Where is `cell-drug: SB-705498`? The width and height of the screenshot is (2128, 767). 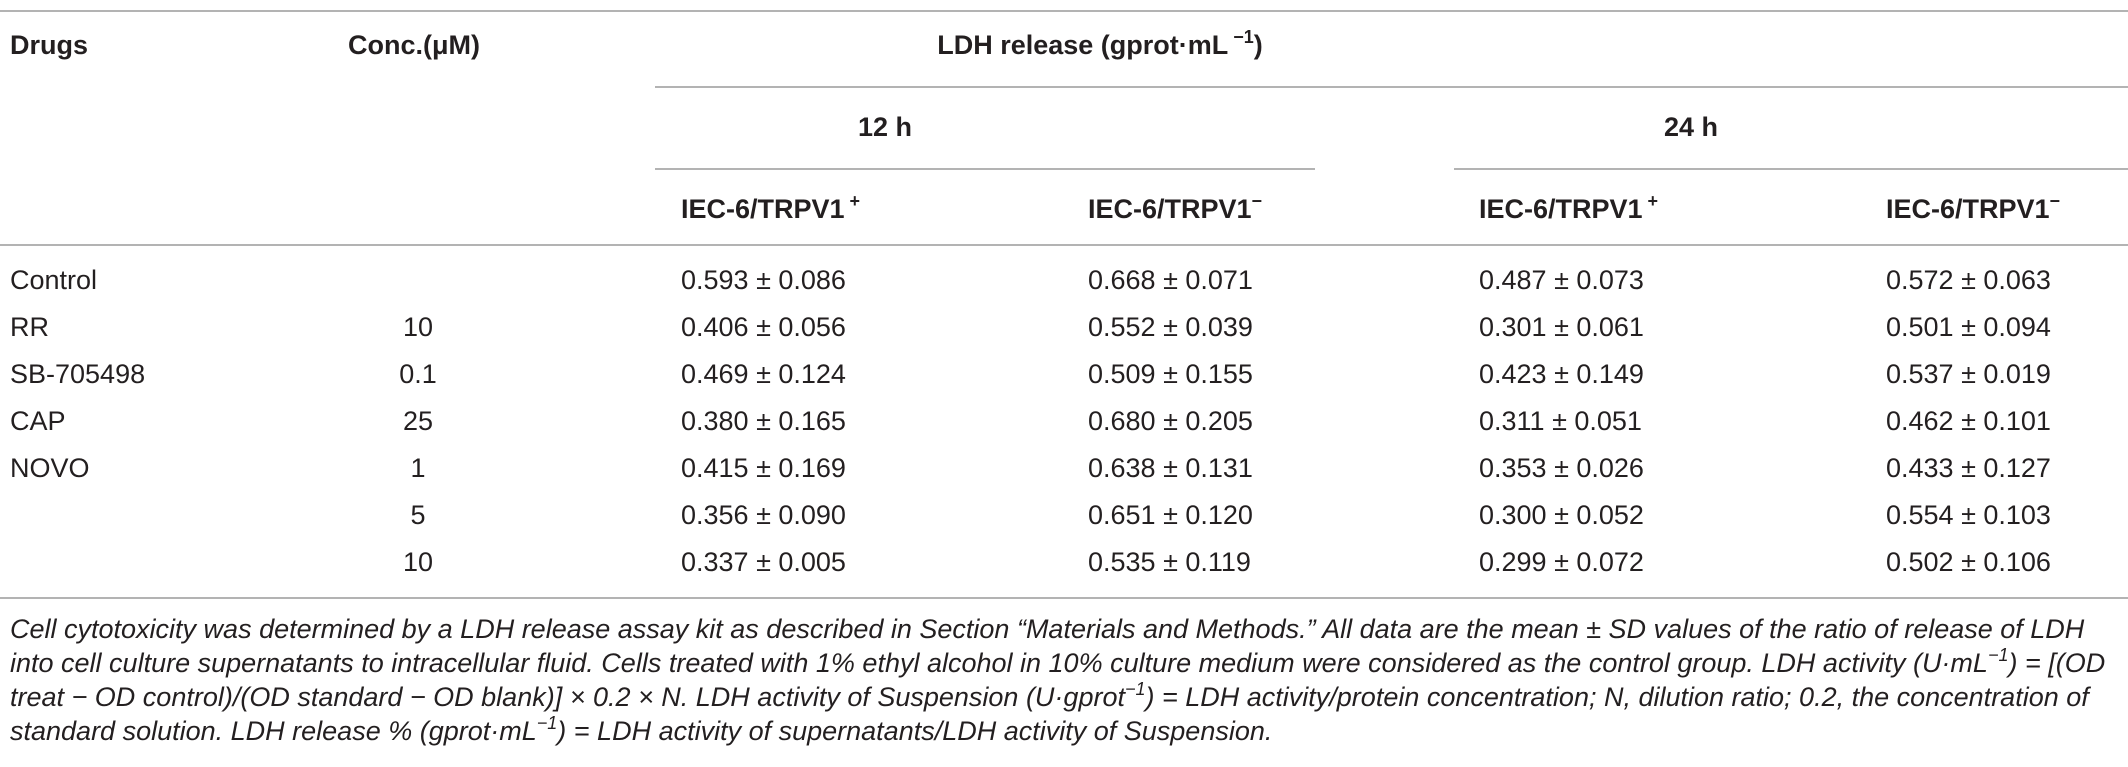 cell-drug: SB-705498 is located at coordinates (78, 374).